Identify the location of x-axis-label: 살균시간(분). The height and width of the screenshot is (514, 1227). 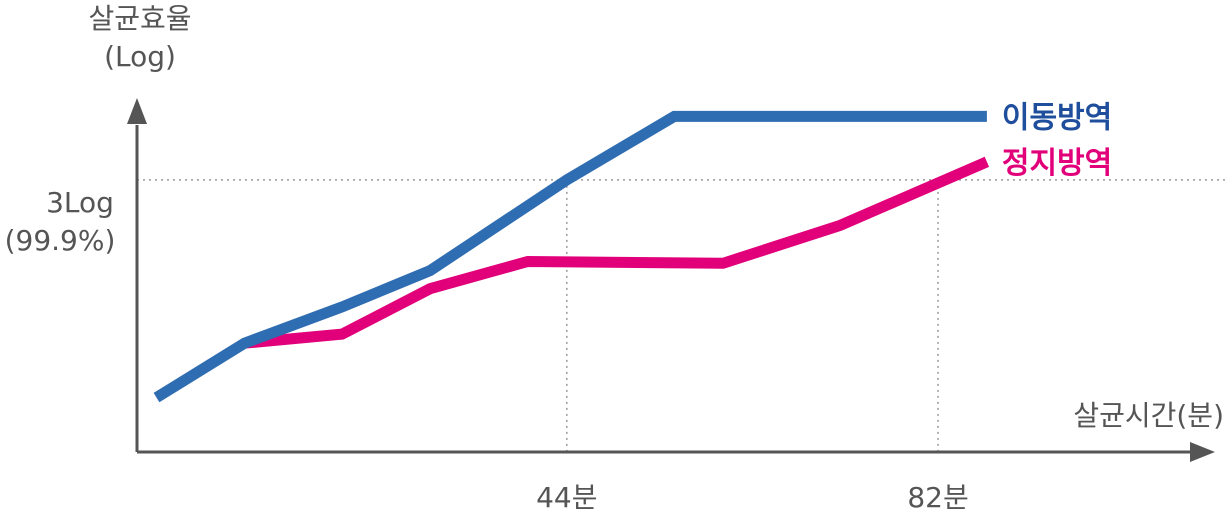
(1148, 415).